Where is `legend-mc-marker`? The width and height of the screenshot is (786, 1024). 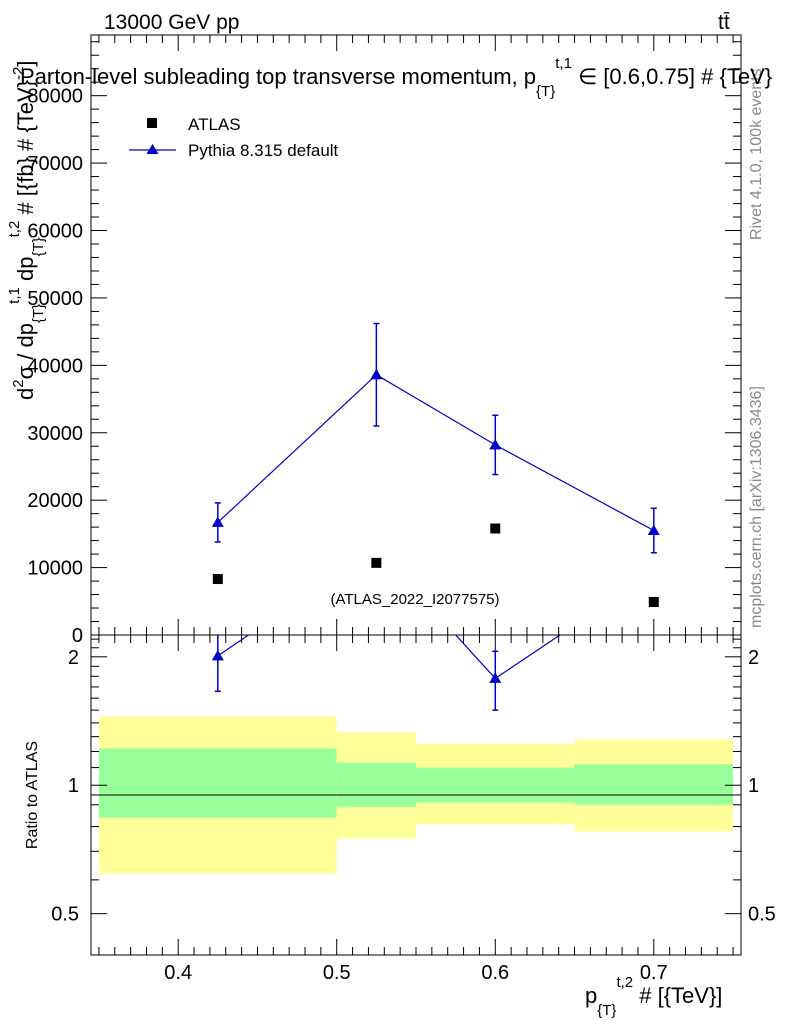 legend-mc-marker is located at coordinates (152, 149).